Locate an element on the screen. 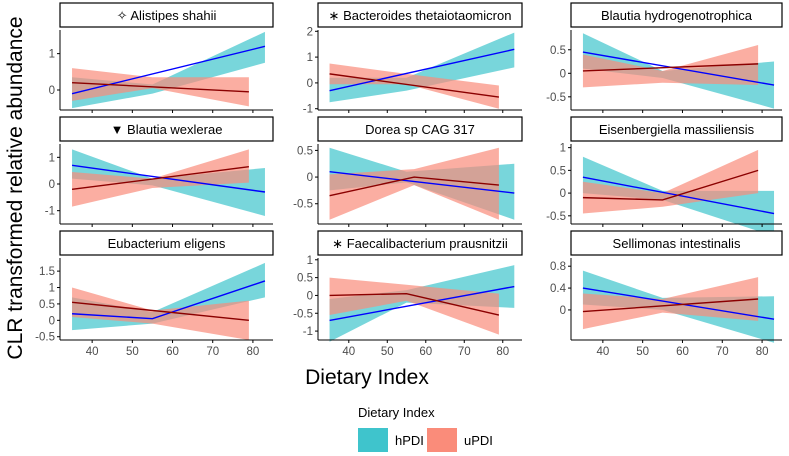 The width and height of the screenshot is (789, 456). panel-title: Eubacterium eligens is located at coordinates (167, 243).